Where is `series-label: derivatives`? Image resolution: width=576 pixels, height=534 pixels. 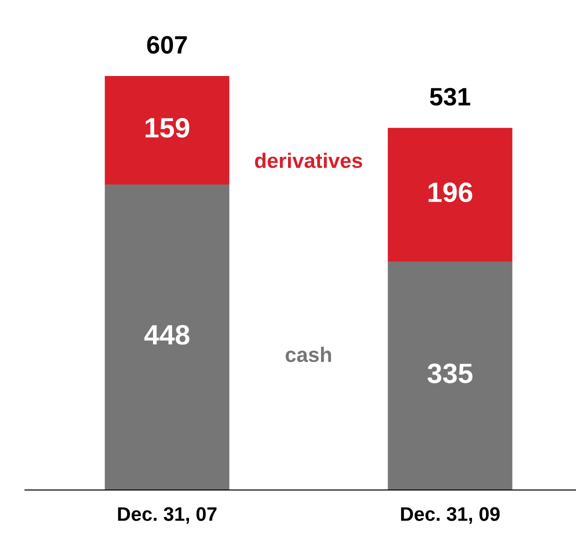 series-label: derivatives is located at coordinates (308, 160).